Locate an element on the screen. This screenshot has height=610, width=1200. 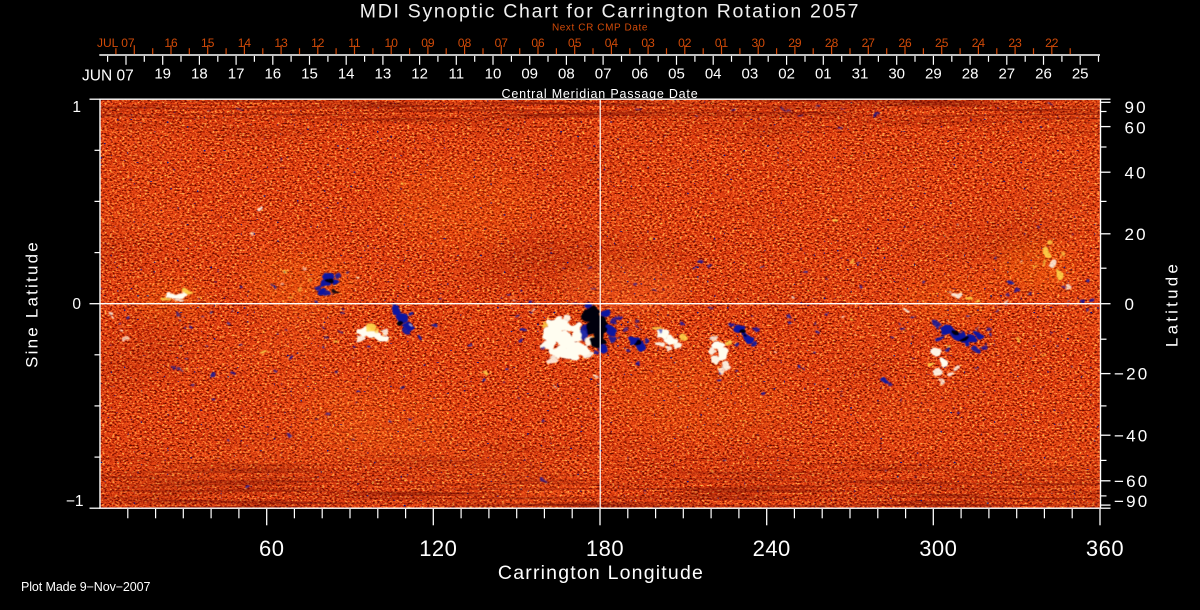
svg-text: Plot Made 9−Nov−2007 is located at coordinates (85, 587).